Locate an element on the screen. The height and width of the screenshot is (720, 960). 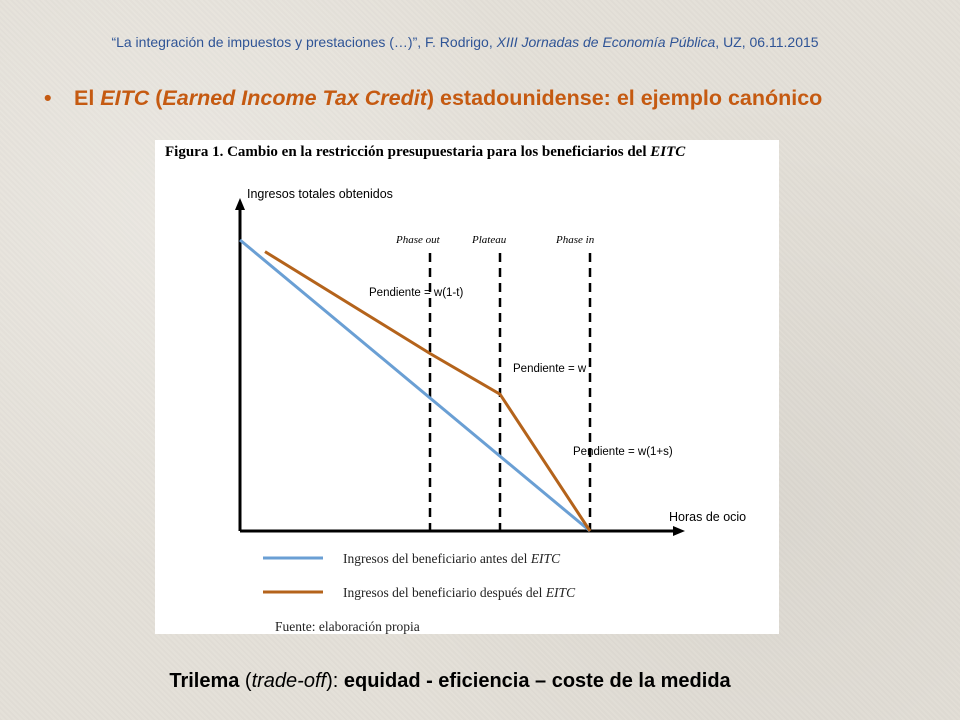
legend-label-before: Ingresos del beneficiario antes del EITC is located at coordinates (452, 558).